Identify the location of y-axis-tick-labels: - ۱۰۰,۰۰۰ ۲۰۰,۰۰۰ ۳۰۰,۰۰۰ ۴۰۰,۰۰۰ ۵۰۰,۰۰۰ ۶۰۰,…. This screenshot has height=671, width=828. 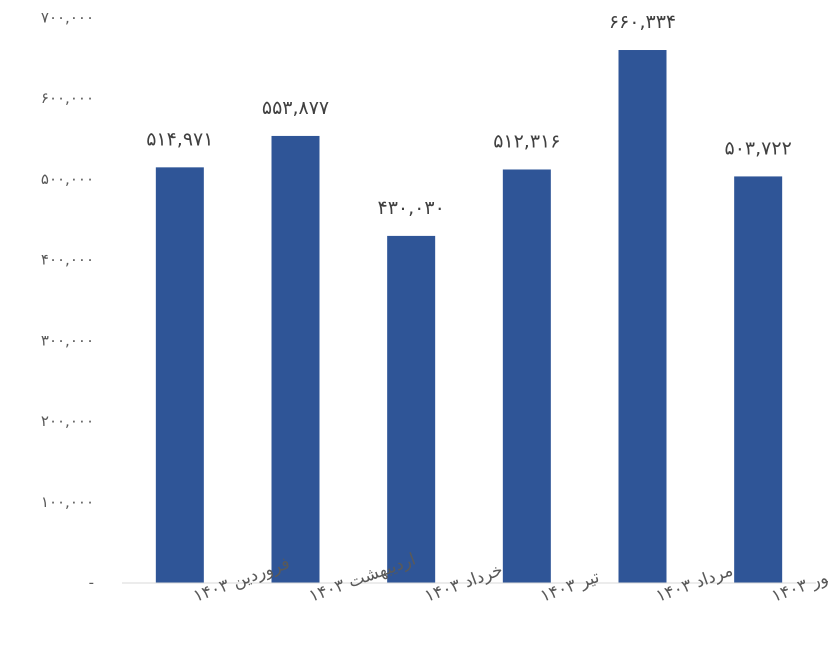
(67, 300).